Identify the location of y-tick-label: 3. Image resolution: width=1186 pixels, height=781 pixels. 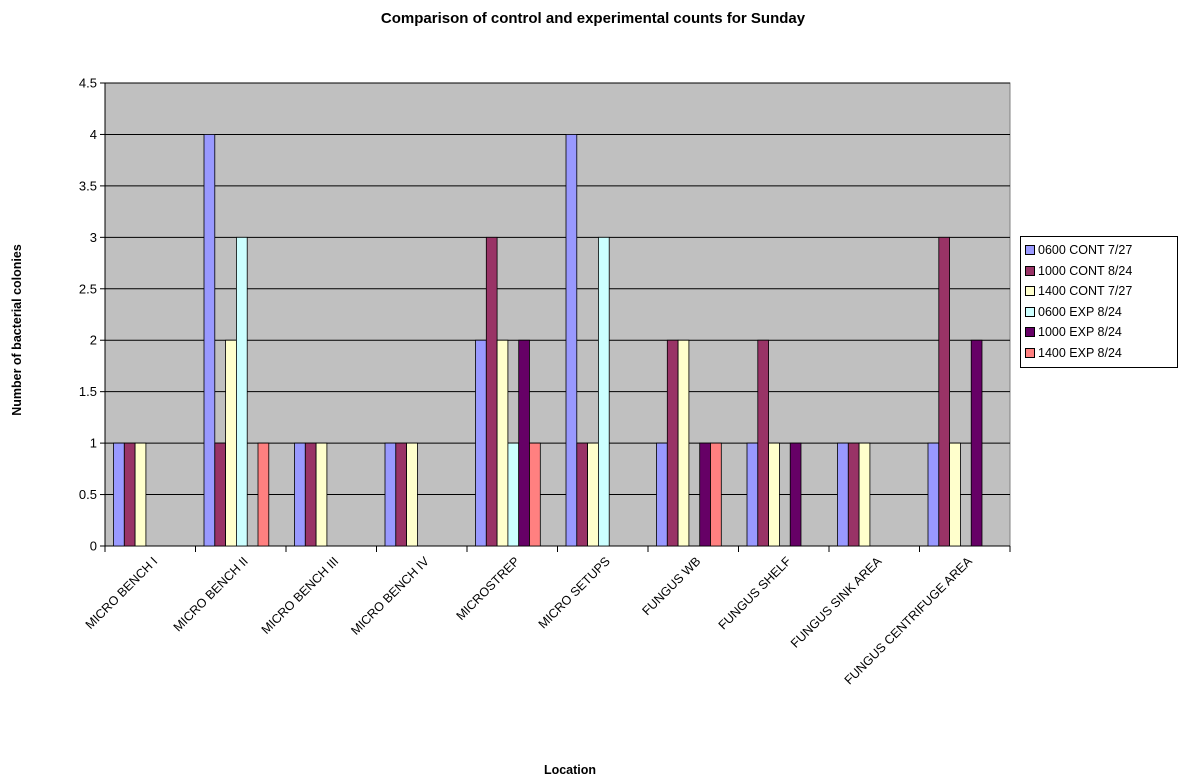
(93, 237).